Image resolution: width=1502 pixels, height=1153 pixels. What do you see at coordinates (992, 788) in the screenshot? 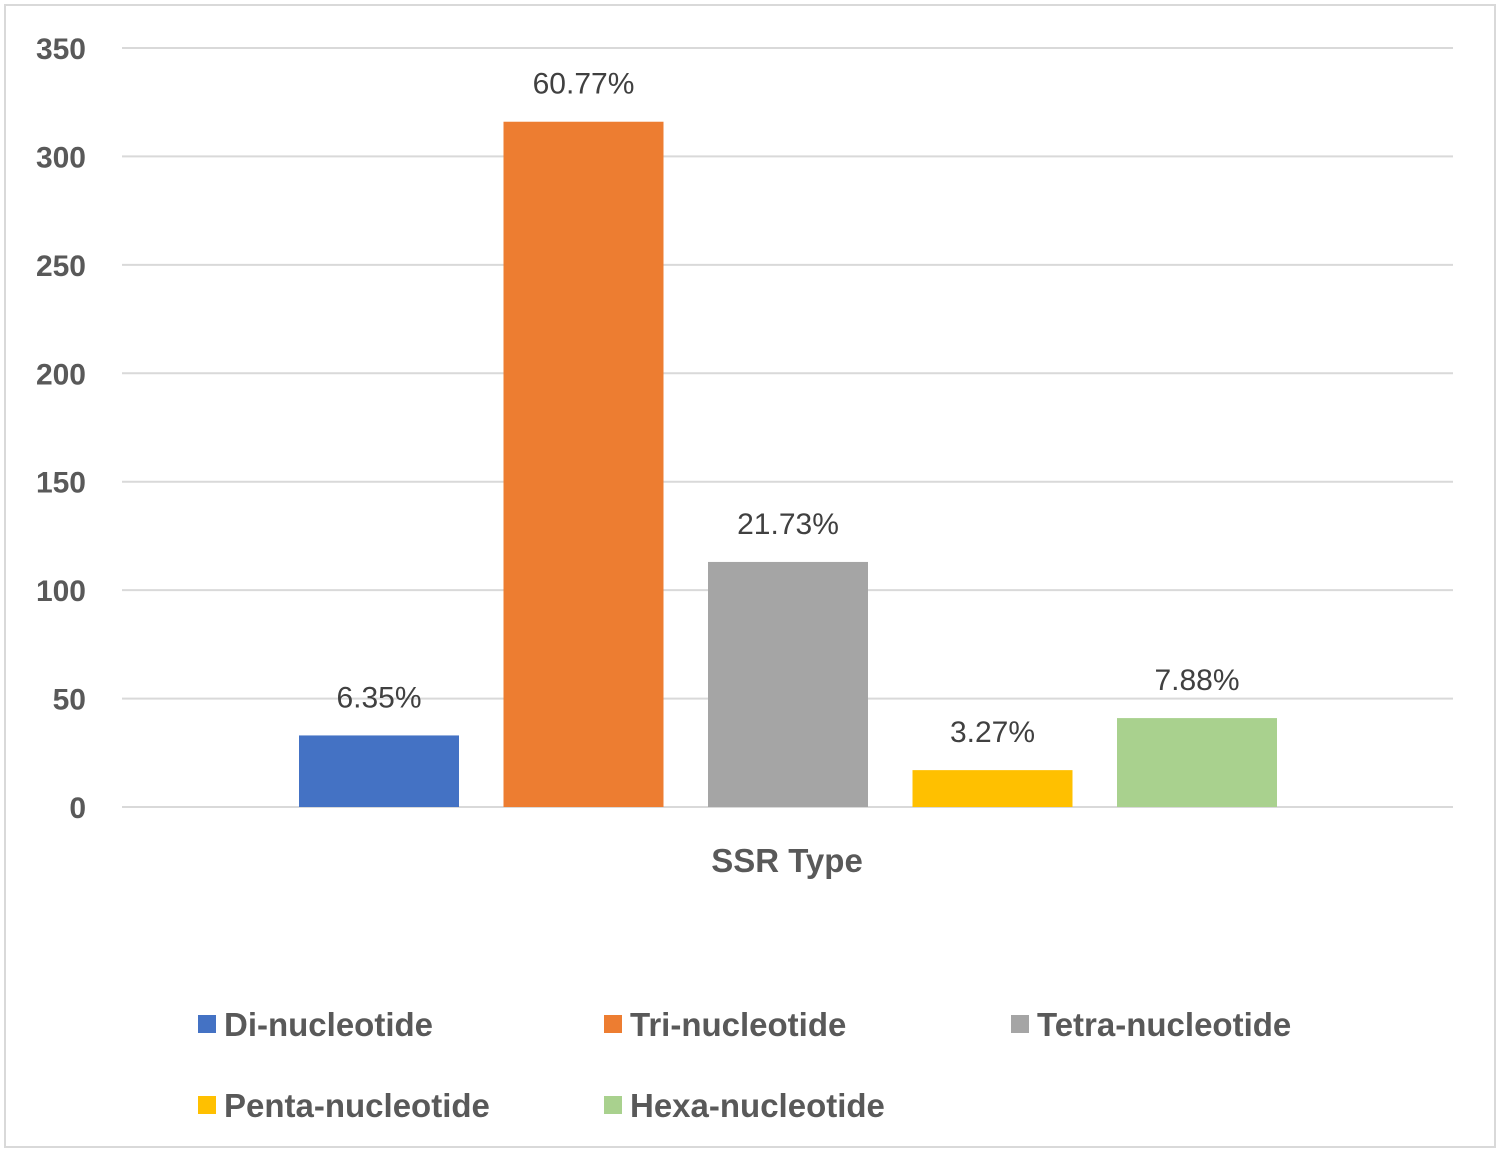
I see `bar-penta-nucleotide` at bounding box center [992, 788].